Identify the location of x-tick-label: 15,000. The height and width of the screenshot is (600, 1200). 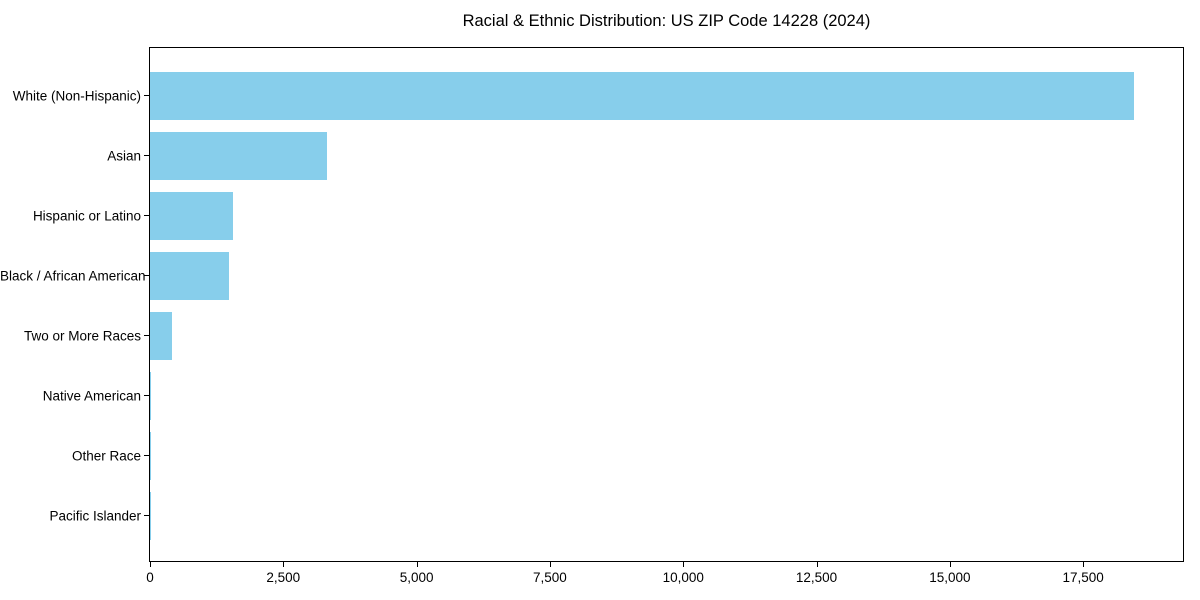
(950, 577).